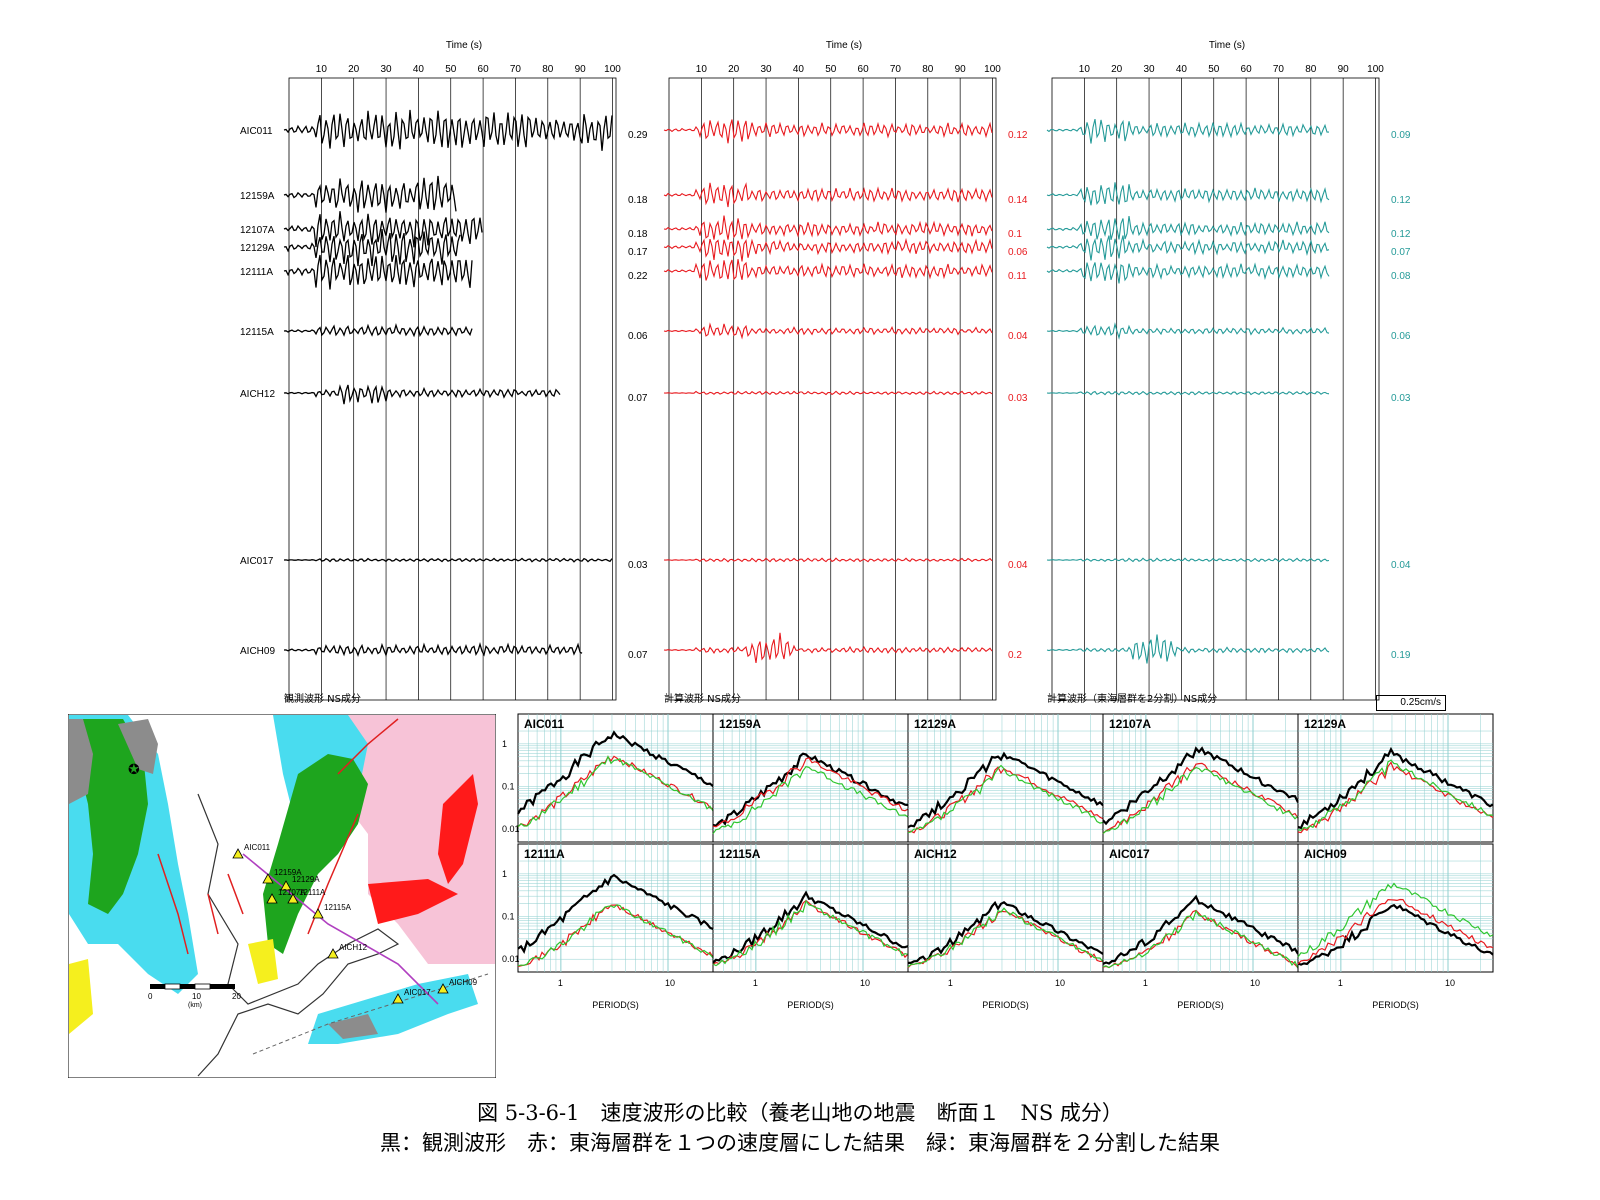 This screenshot has height=1200, width=1600. I want to click on spectrum-station-label: 12159A, so click(740, 724).